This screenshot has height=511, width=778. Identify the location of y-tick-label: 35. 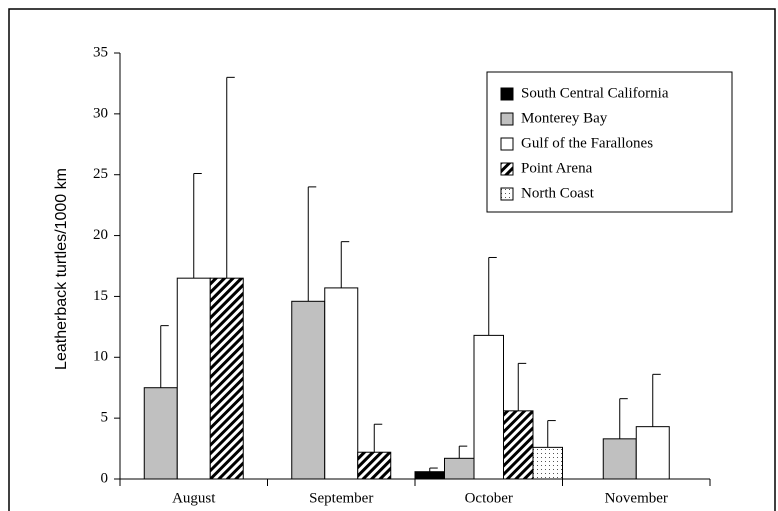
(100, 52).